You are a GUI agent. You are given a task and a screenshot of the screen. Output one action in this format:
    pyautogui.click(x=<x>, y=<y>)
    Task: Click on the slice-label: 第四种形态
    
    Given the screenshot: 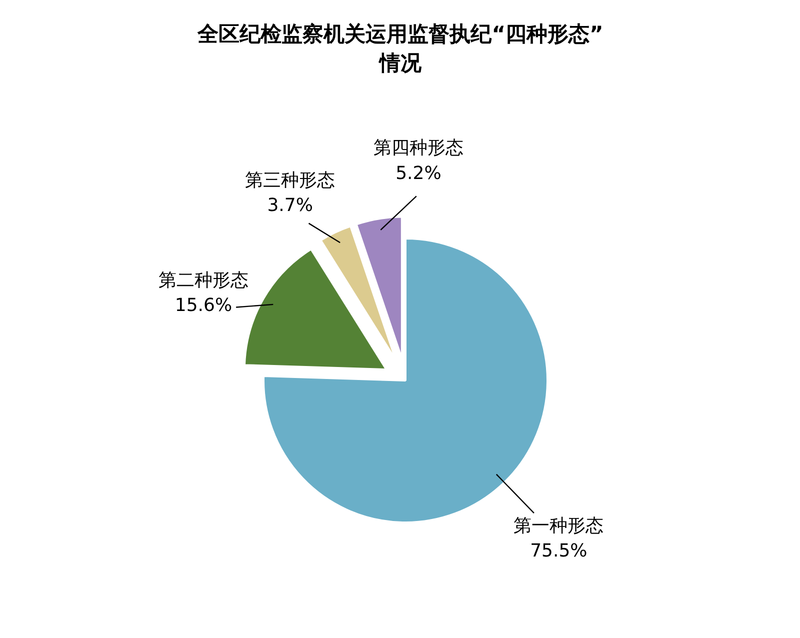 What is the action you would take?
    pyautogui.click(x=418, y=148)
    